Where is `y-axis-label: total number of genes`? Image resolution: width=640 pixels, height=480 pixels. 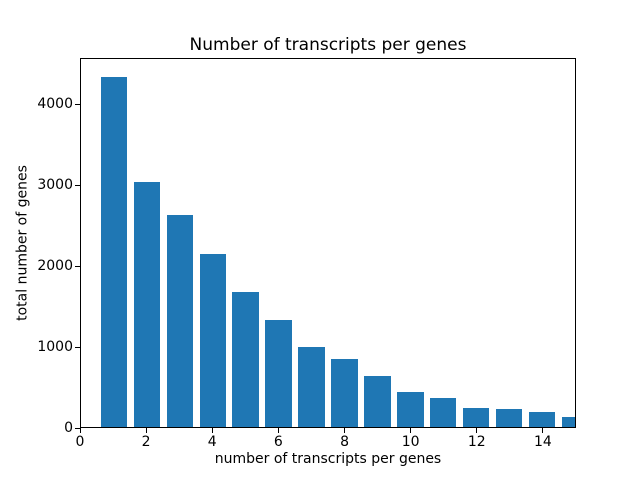 y-axis-label: total number of genes is located at coordinates (22, 243).